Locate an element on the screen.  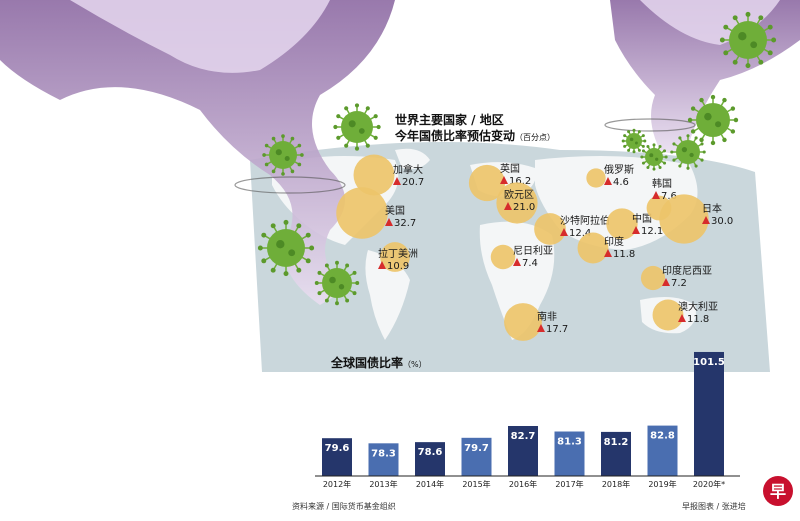
chart-title: 全球国债比率（%） is located at coordinates (378, 362).